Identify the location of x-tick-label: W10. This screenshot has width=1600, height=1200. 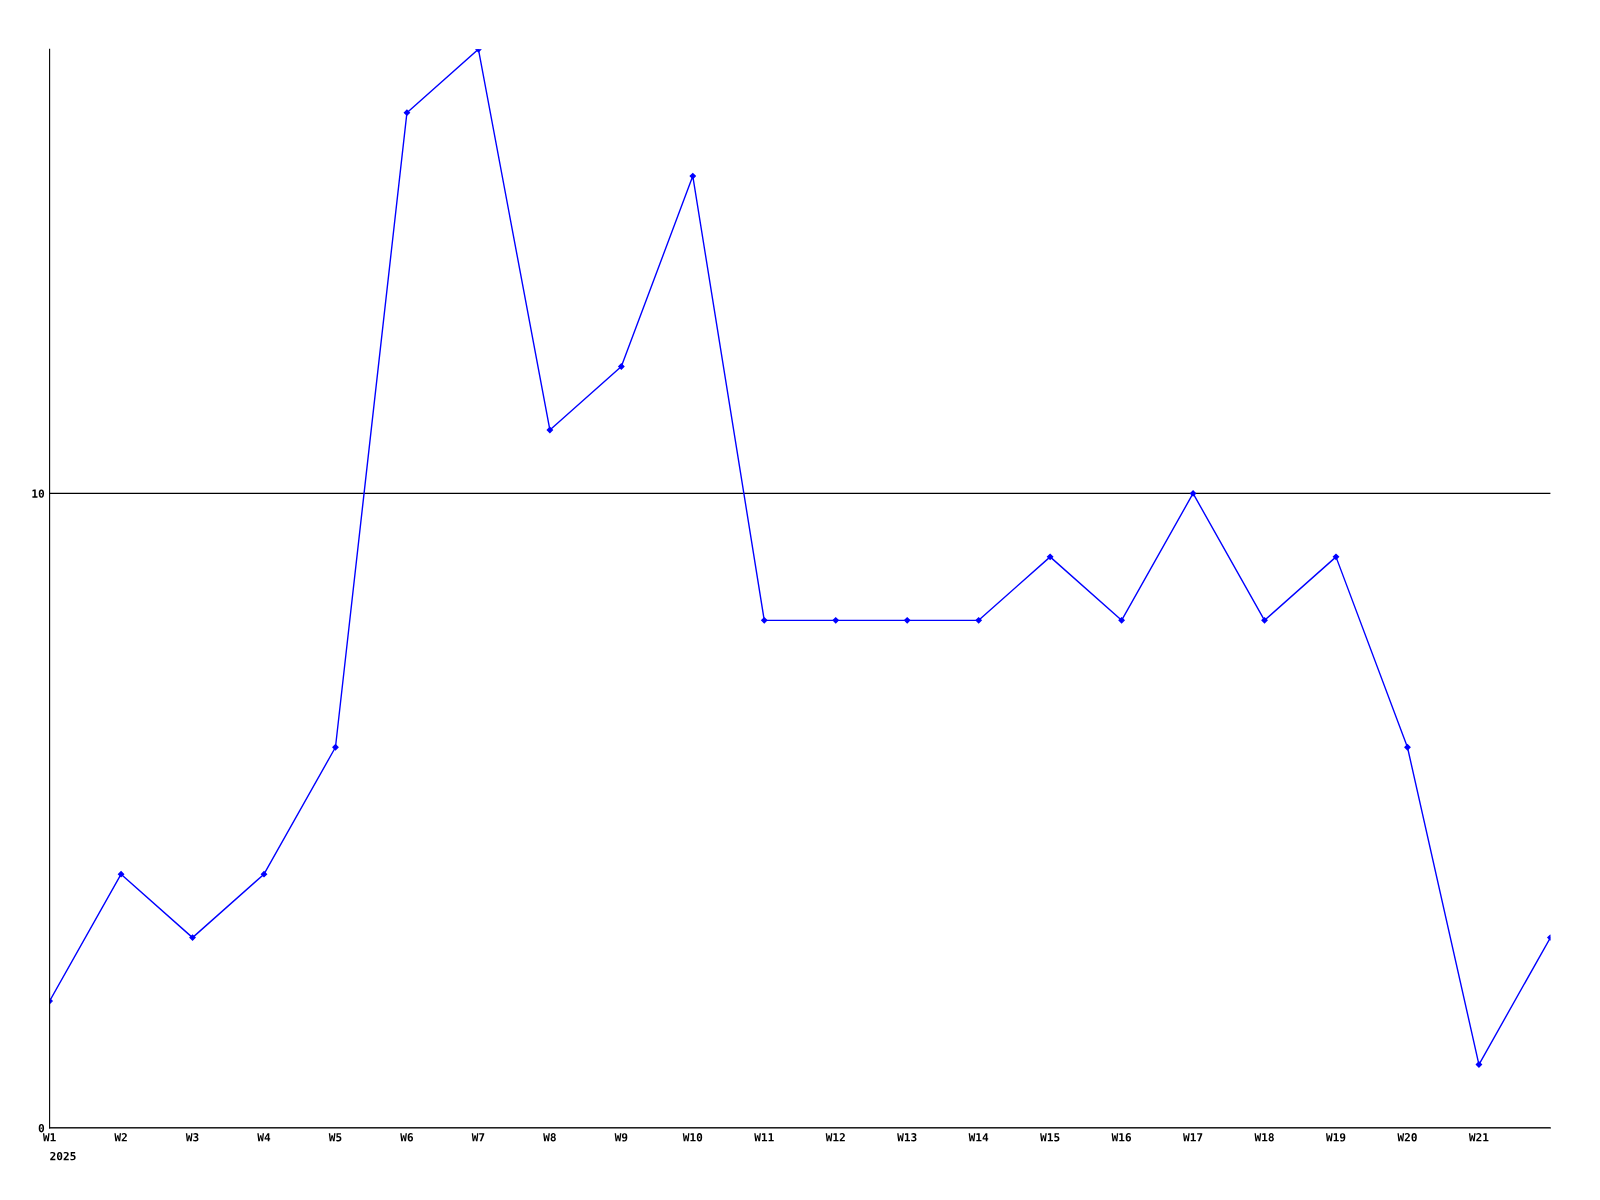
(692, 1137).